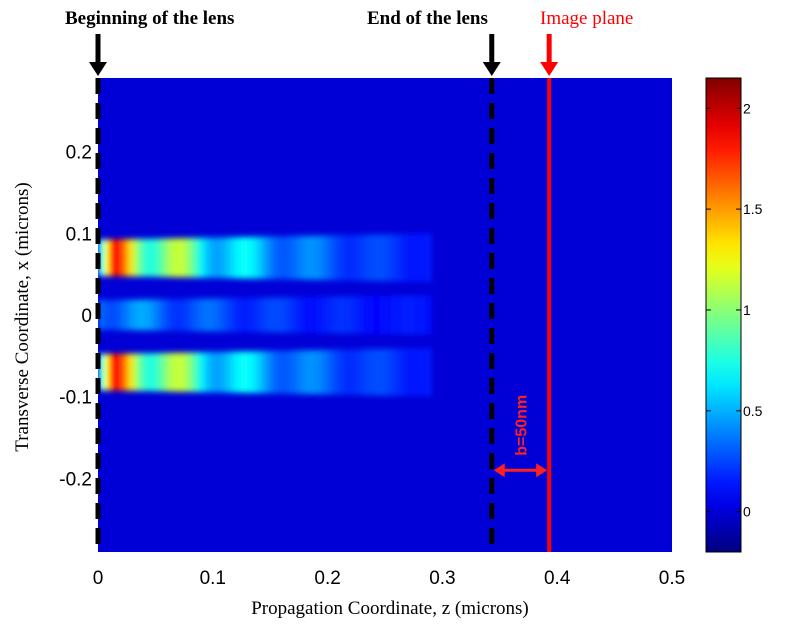 Image resolution: width=787 pixels, height=627 pixels. Describe the element at coordinates (499, 470) in the screenshot. I see `gap-arrow-head-left` at that location.